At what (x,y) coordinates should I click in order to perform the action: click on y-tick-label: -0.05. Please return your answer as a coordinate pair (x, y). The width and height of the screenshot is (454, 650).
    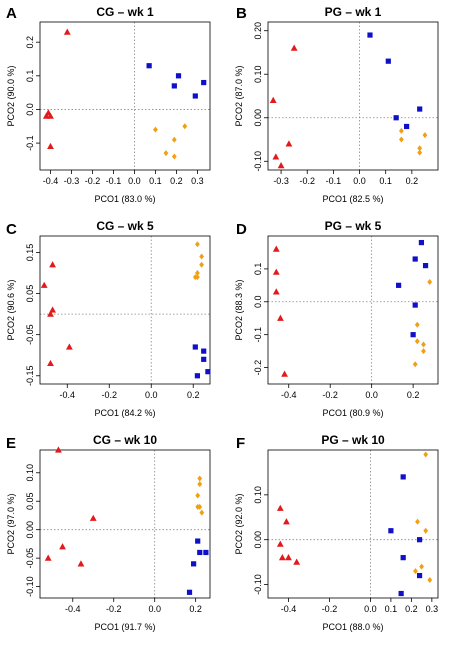
    Looking at the image, I should click on (30, 334).